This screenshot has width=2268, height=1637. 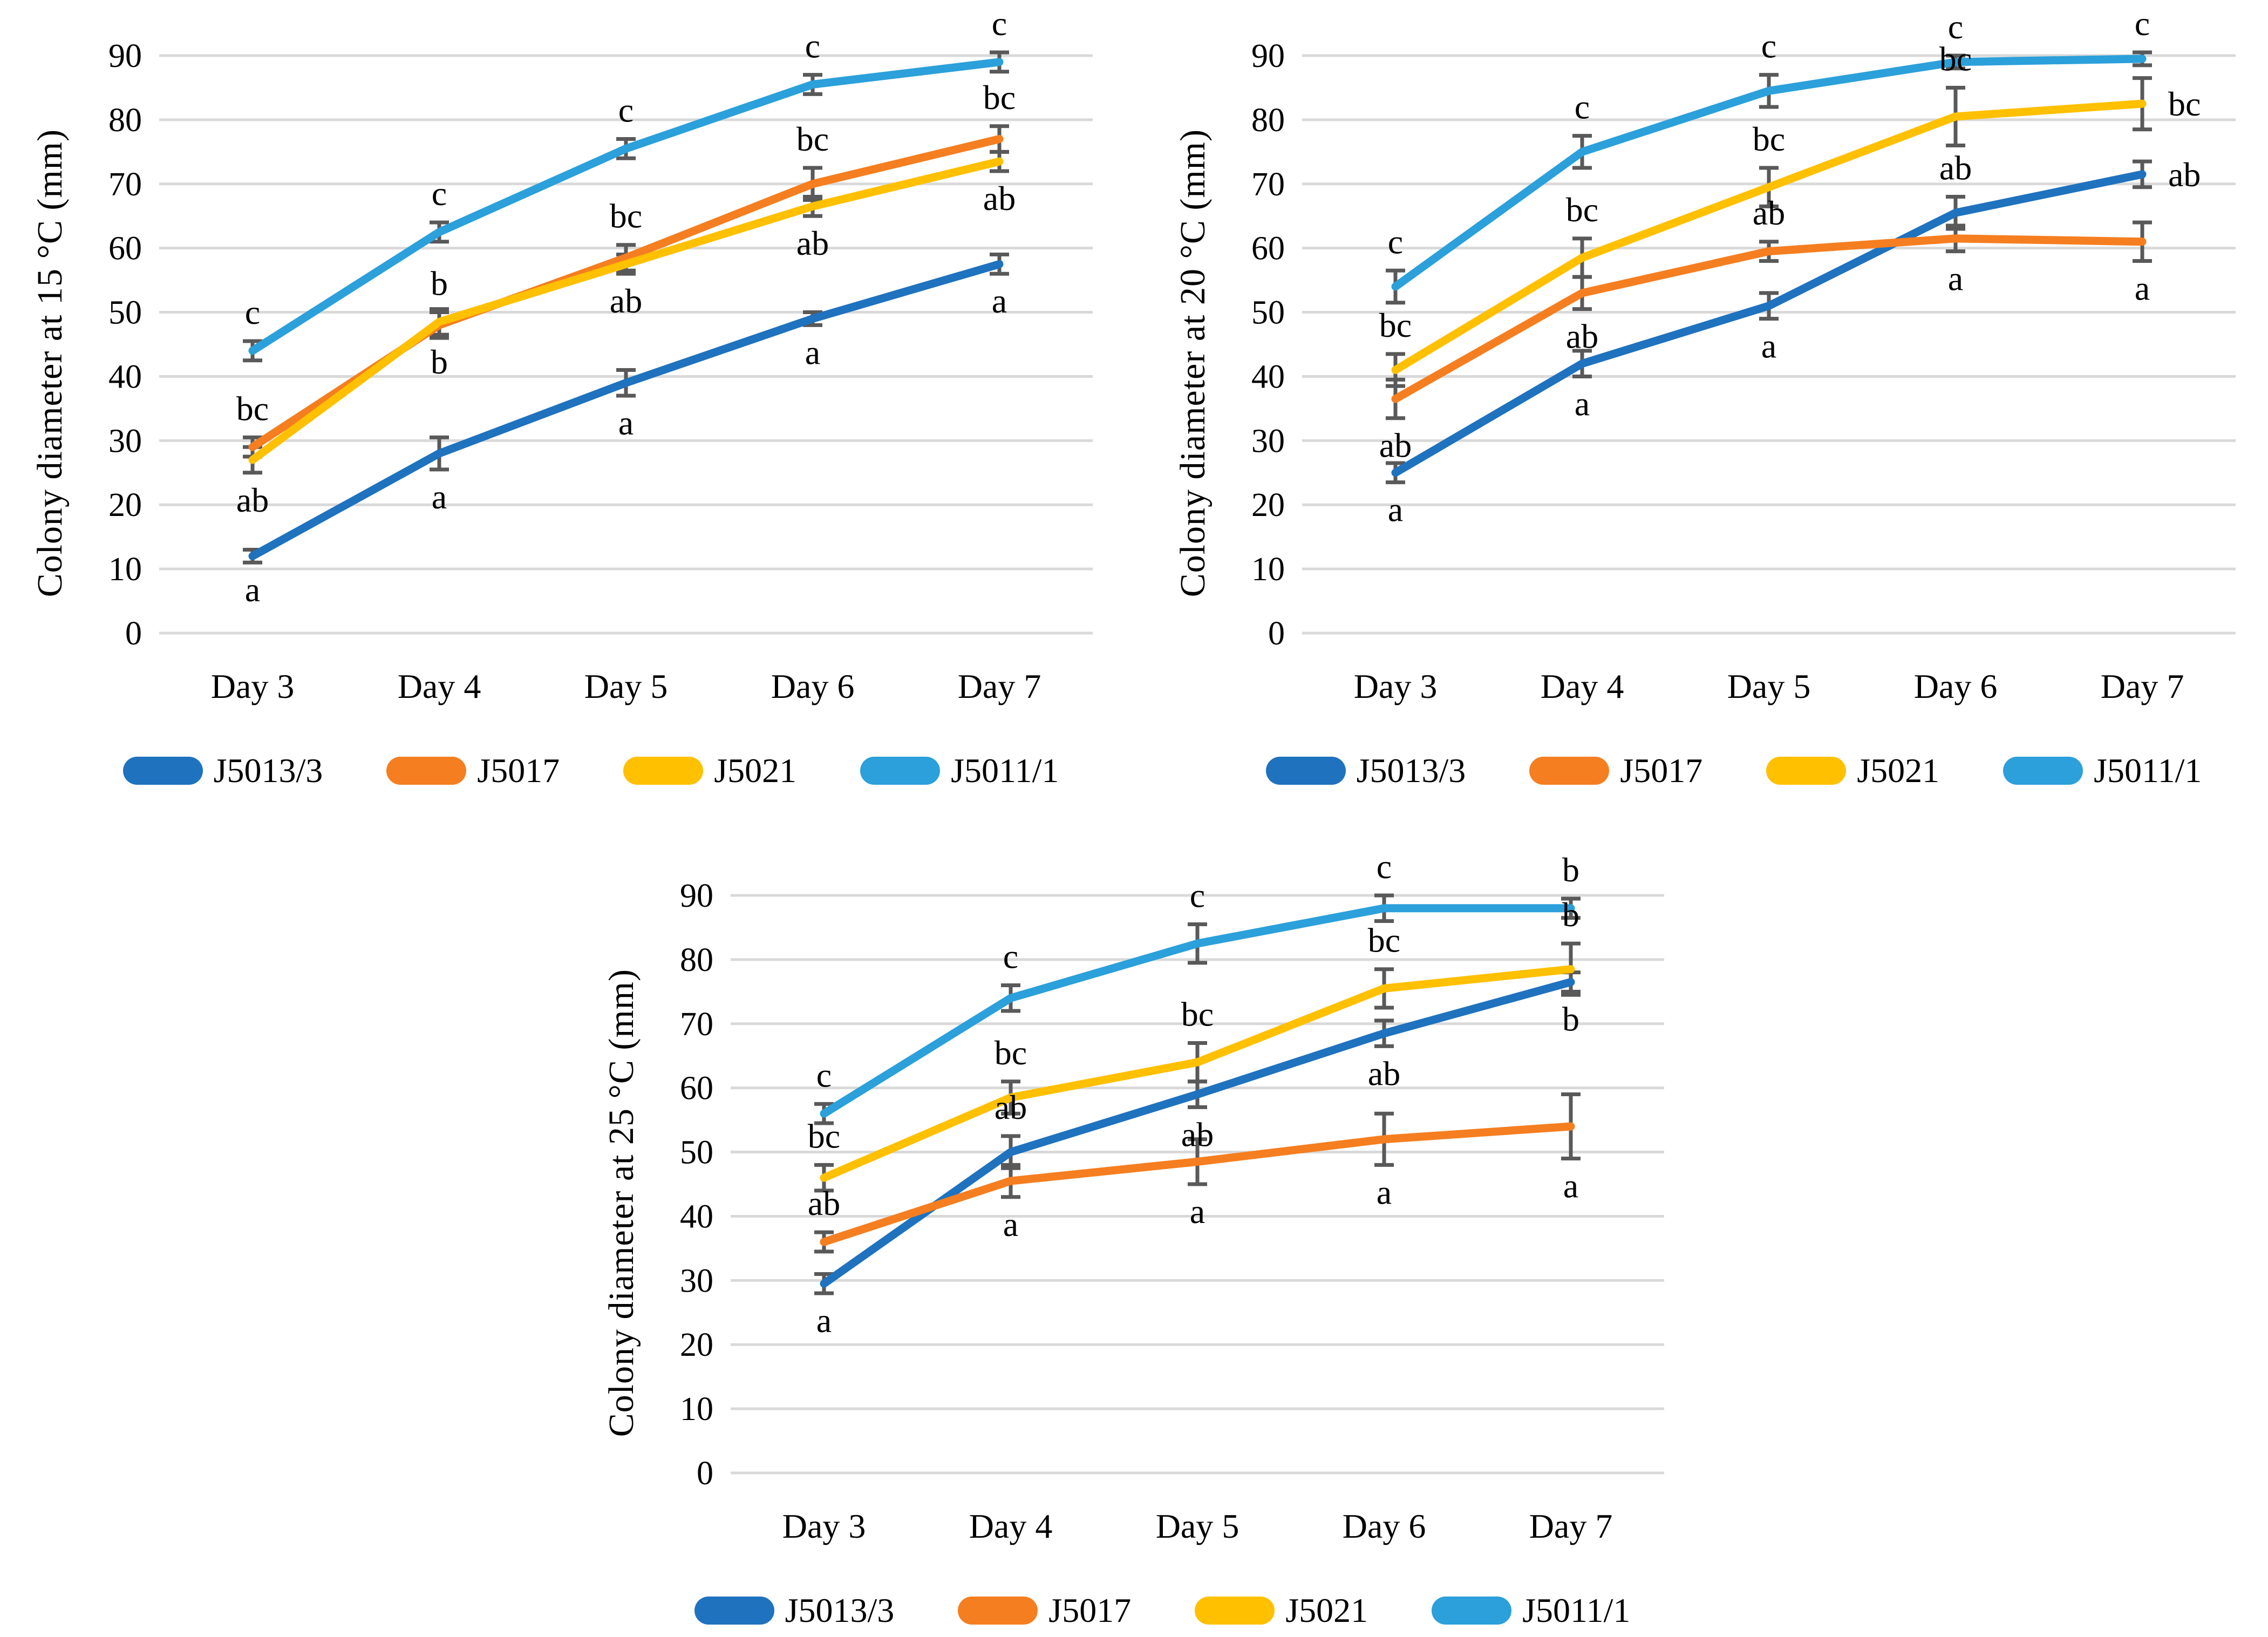 I want to click on series-line-J5017, so click(x=1197, y=1184).